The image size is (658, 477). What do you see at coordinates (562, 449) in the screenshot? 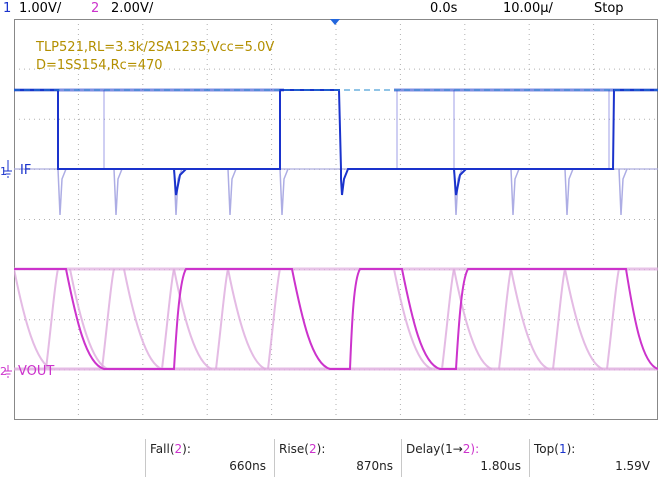
I see `top-label-ch: 1` at bounding box center [562, 449].